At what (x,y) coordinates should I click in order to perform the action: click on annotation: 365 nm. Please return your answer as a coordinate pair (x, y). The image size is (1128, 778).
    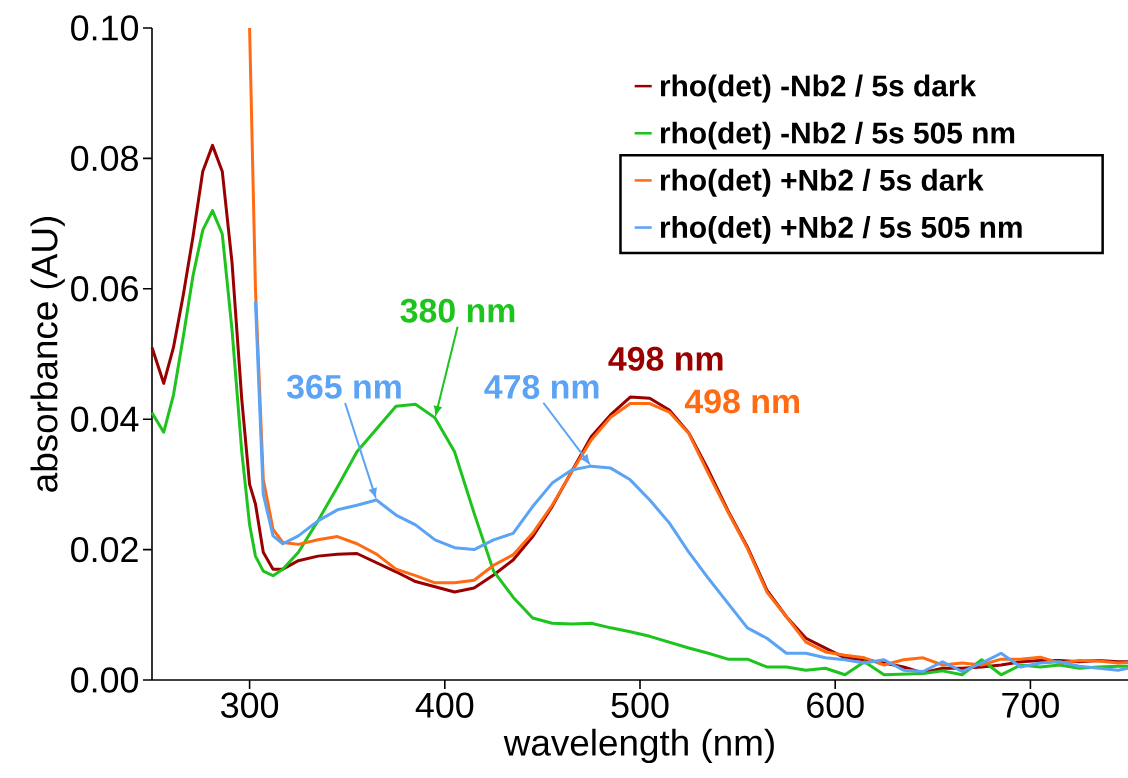
    Looking at the image, I should click on (343, 386).